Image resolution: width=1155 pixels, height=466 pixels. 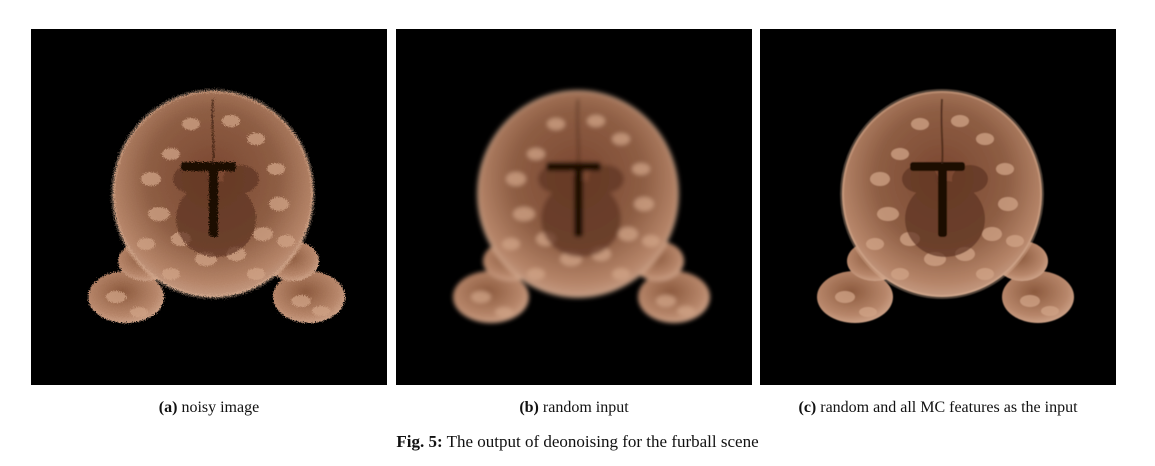 I want to click on subcaption-tag: (b), so click(x=529, y=407).